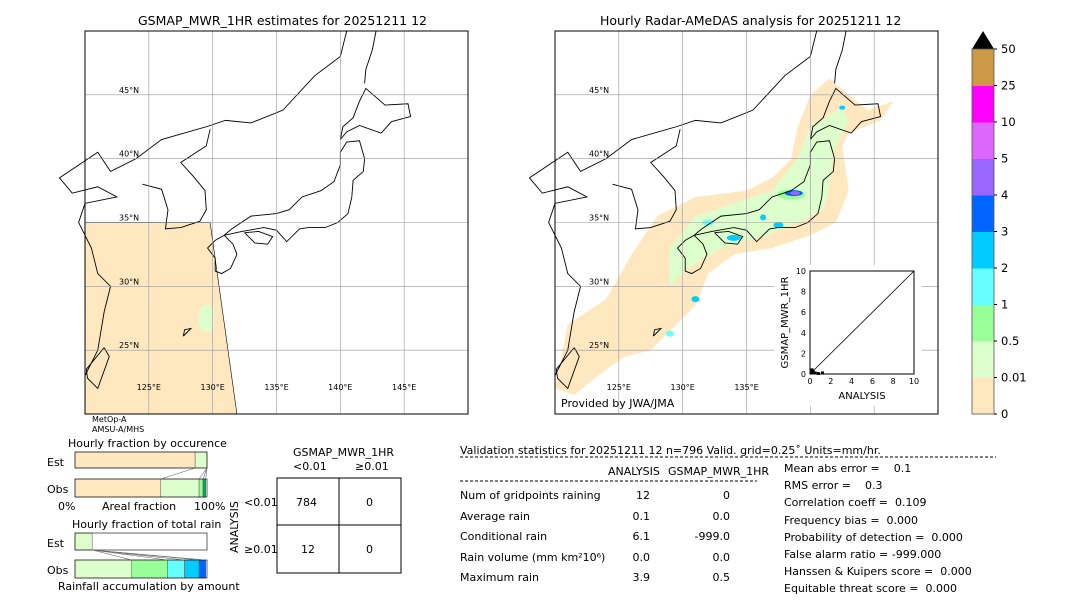 This screenshot has width=1080, height=612. I want to click on score-item: RMS error = 0.3, so click(833, 486).